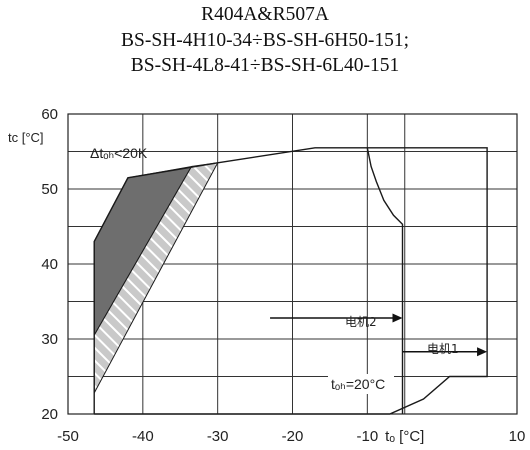 This screenshot has width=530, height=450. I want to click on x-tick-label: -50, so click(68, 436).